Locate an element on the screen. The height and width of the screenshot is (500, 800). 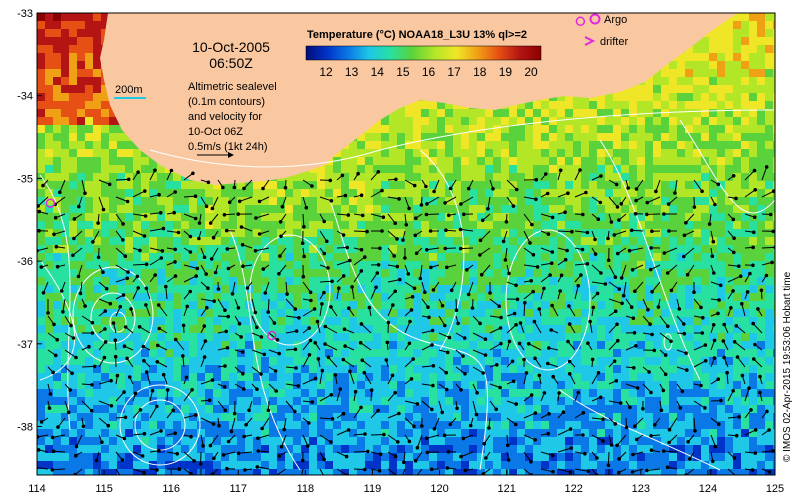
colorbar-tick-label: 18 is located at coordinates (480, 72).